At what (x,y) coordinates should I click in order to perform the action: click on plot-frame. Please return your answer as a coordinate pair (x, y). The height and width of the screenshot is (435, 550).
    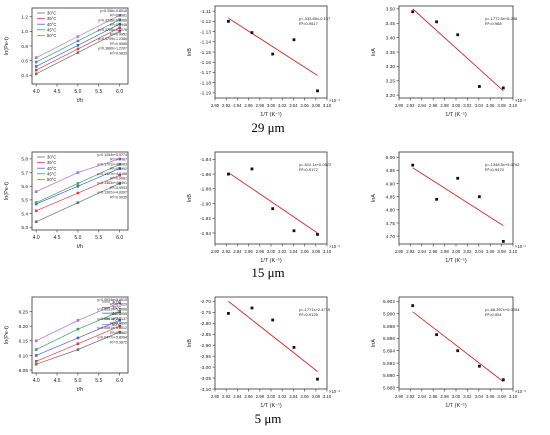
    Looking at the image, I should click on (80, 191).